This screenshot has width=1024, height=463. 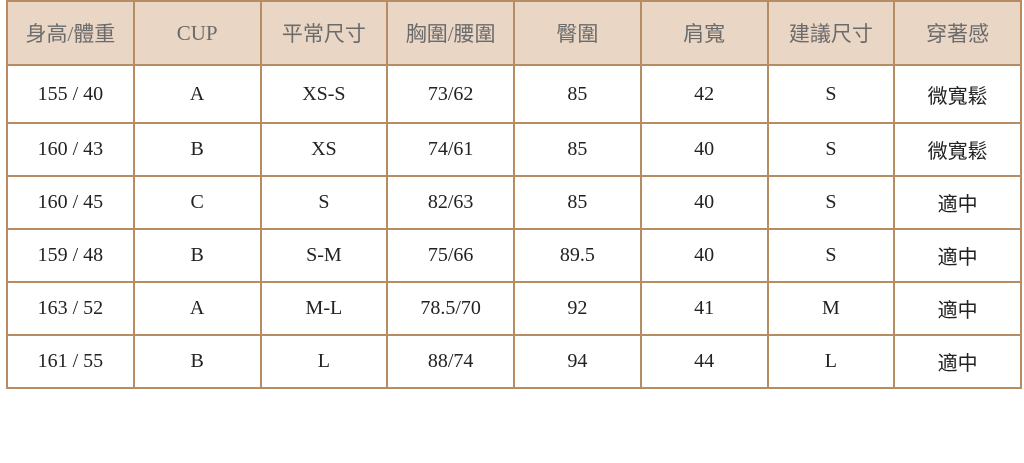 What do you see at coordinates (324, 255) in the screenshot?
I see `table-cell: S-M` at bounding box center [324, 255].